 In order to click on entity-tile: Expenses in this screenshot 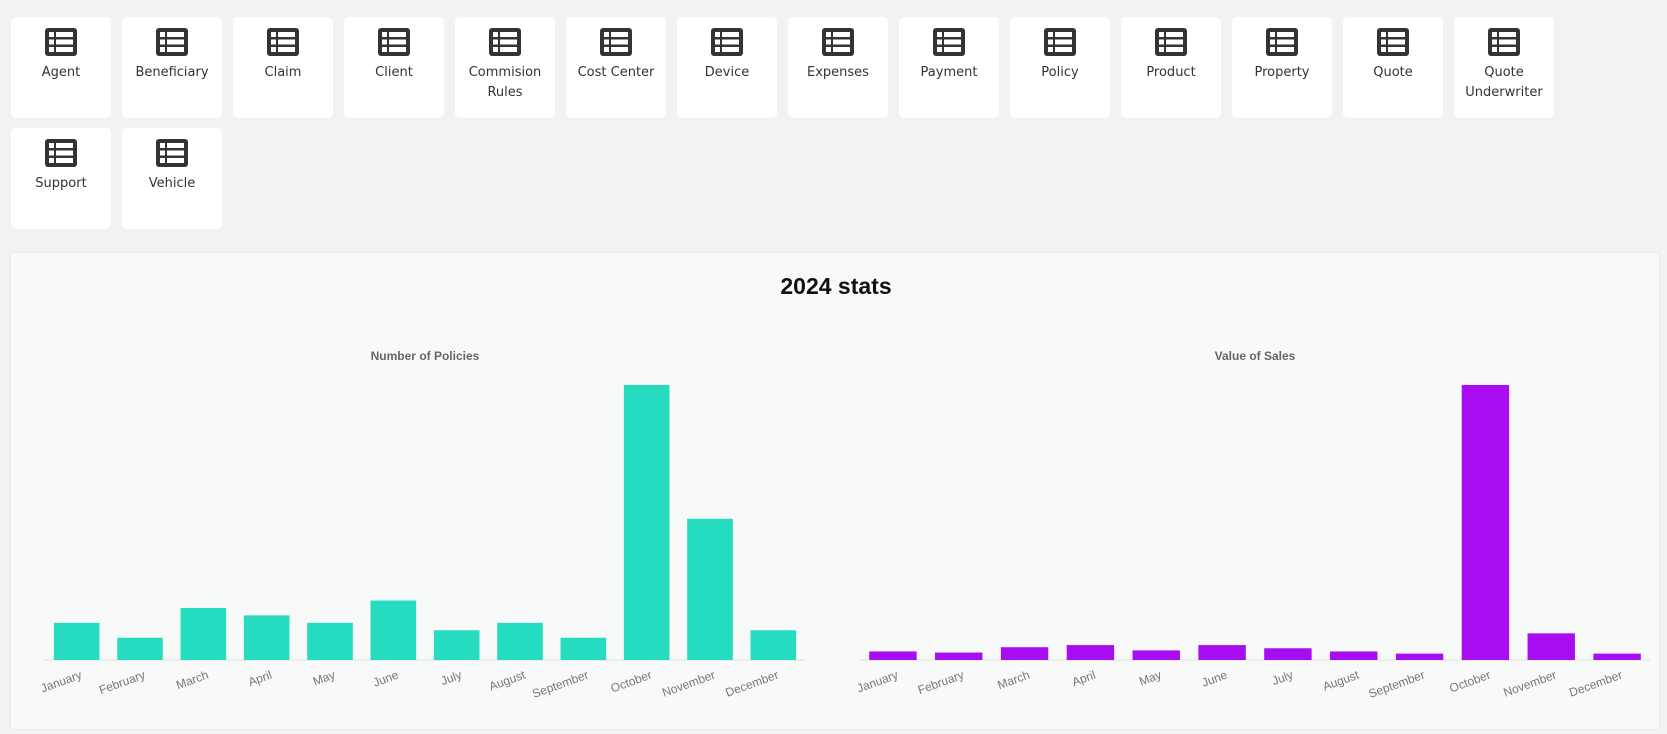, I will do `click(838, 67)`.